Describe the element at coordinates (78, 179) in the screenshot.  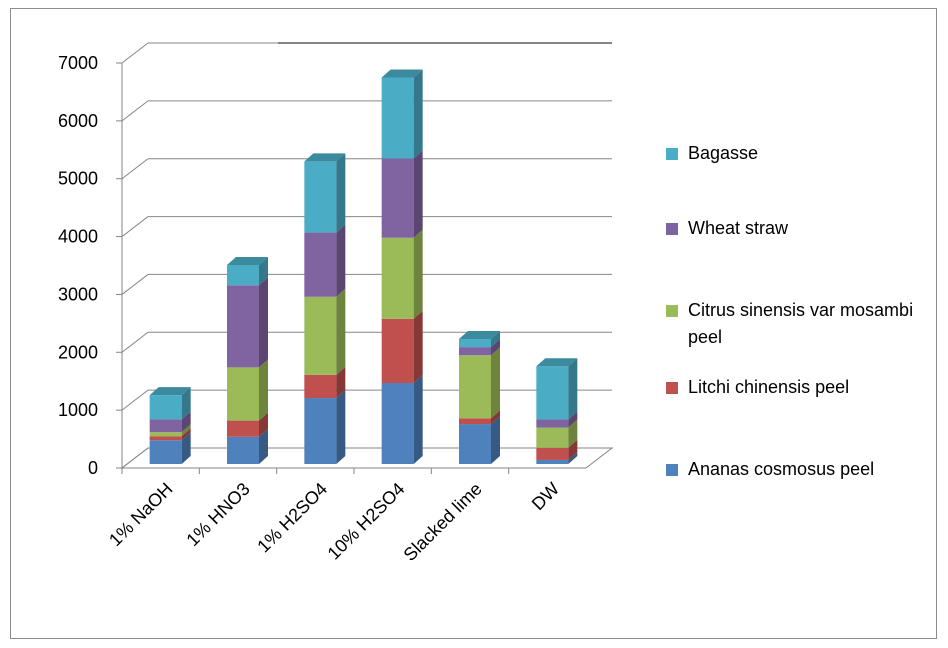
I see `y-tick-label: 5000` at that location.